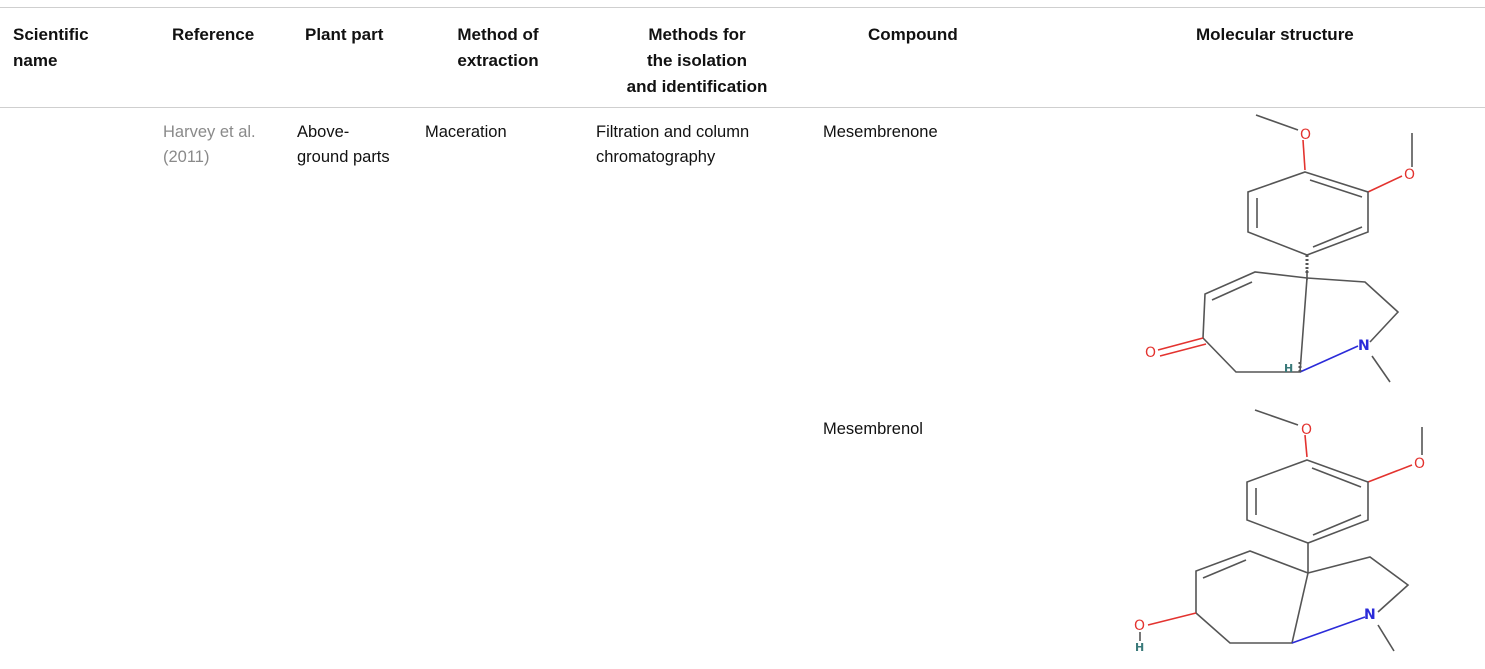  I want to click on header-compound: Compound, so click(913, 34).